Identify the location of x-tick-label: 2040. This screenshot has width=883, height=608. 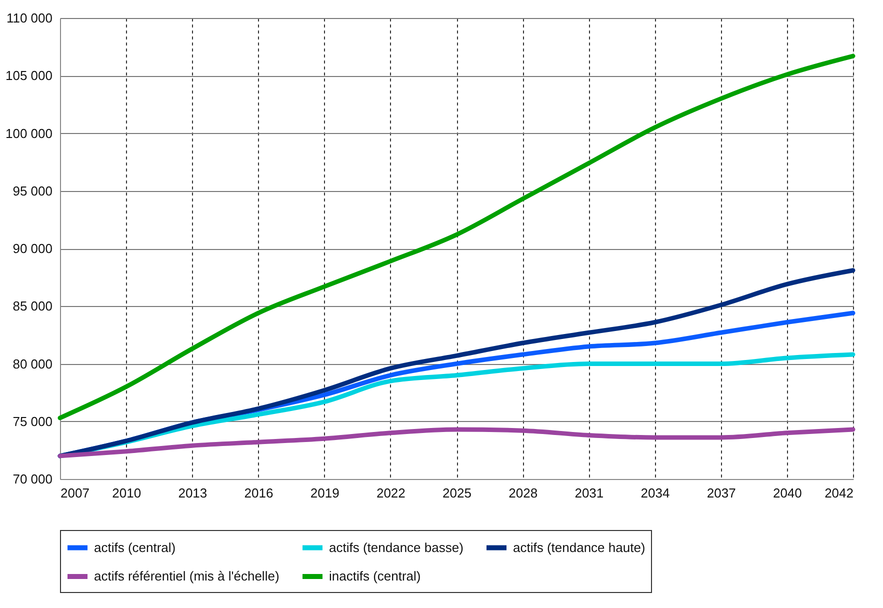
(787, 493).